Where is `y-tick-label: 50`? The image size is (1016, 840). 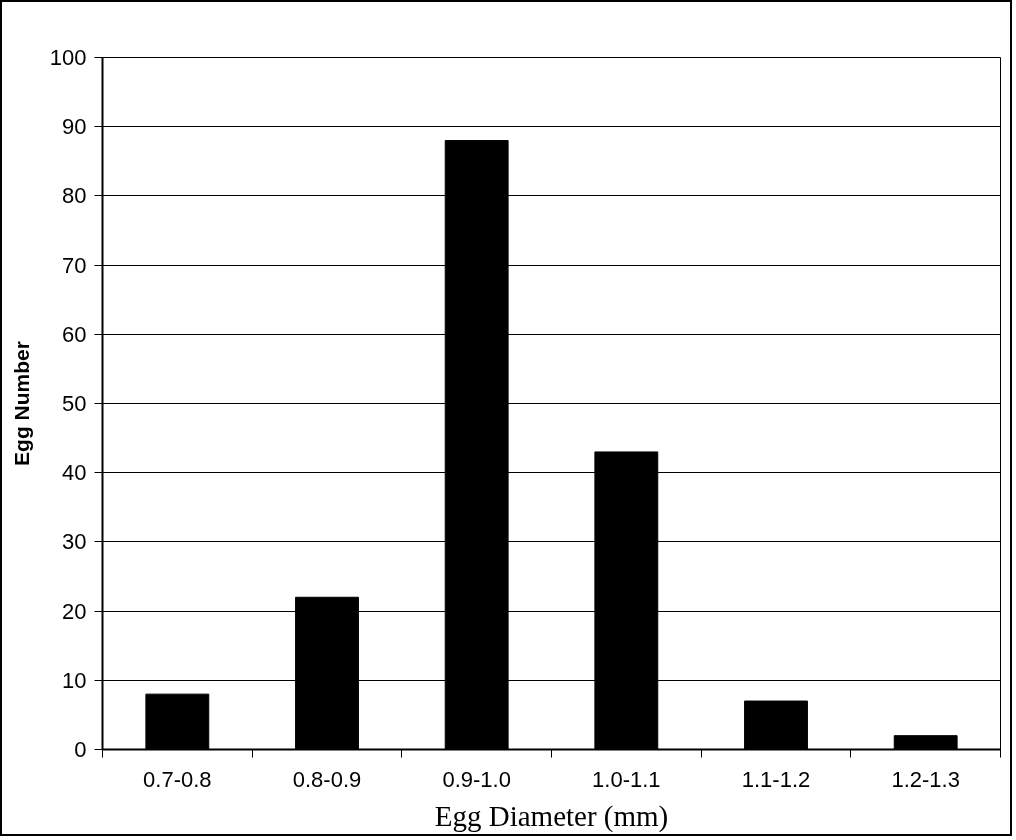 y-tick-label: 50 is located at coordinates (74, 403).